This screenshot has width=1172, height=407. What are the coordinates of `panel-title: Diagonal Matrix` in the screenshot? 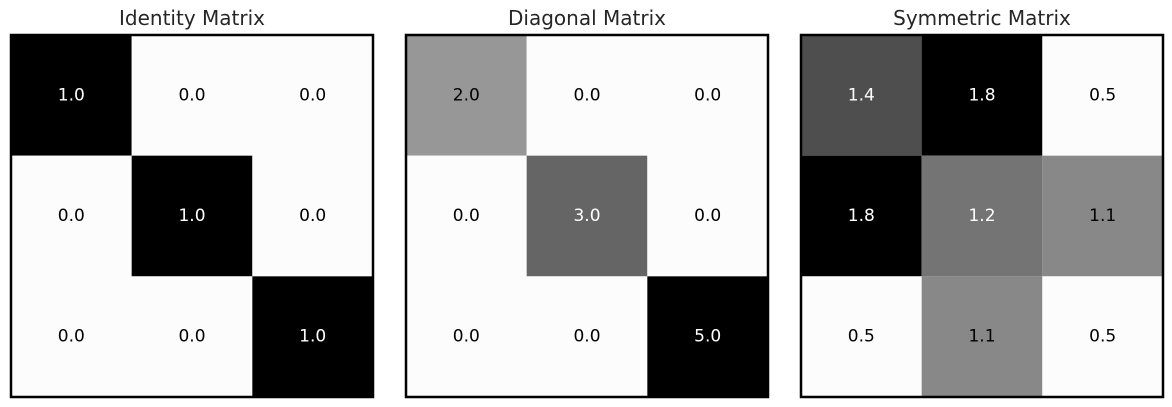 It's located at (587, 18).